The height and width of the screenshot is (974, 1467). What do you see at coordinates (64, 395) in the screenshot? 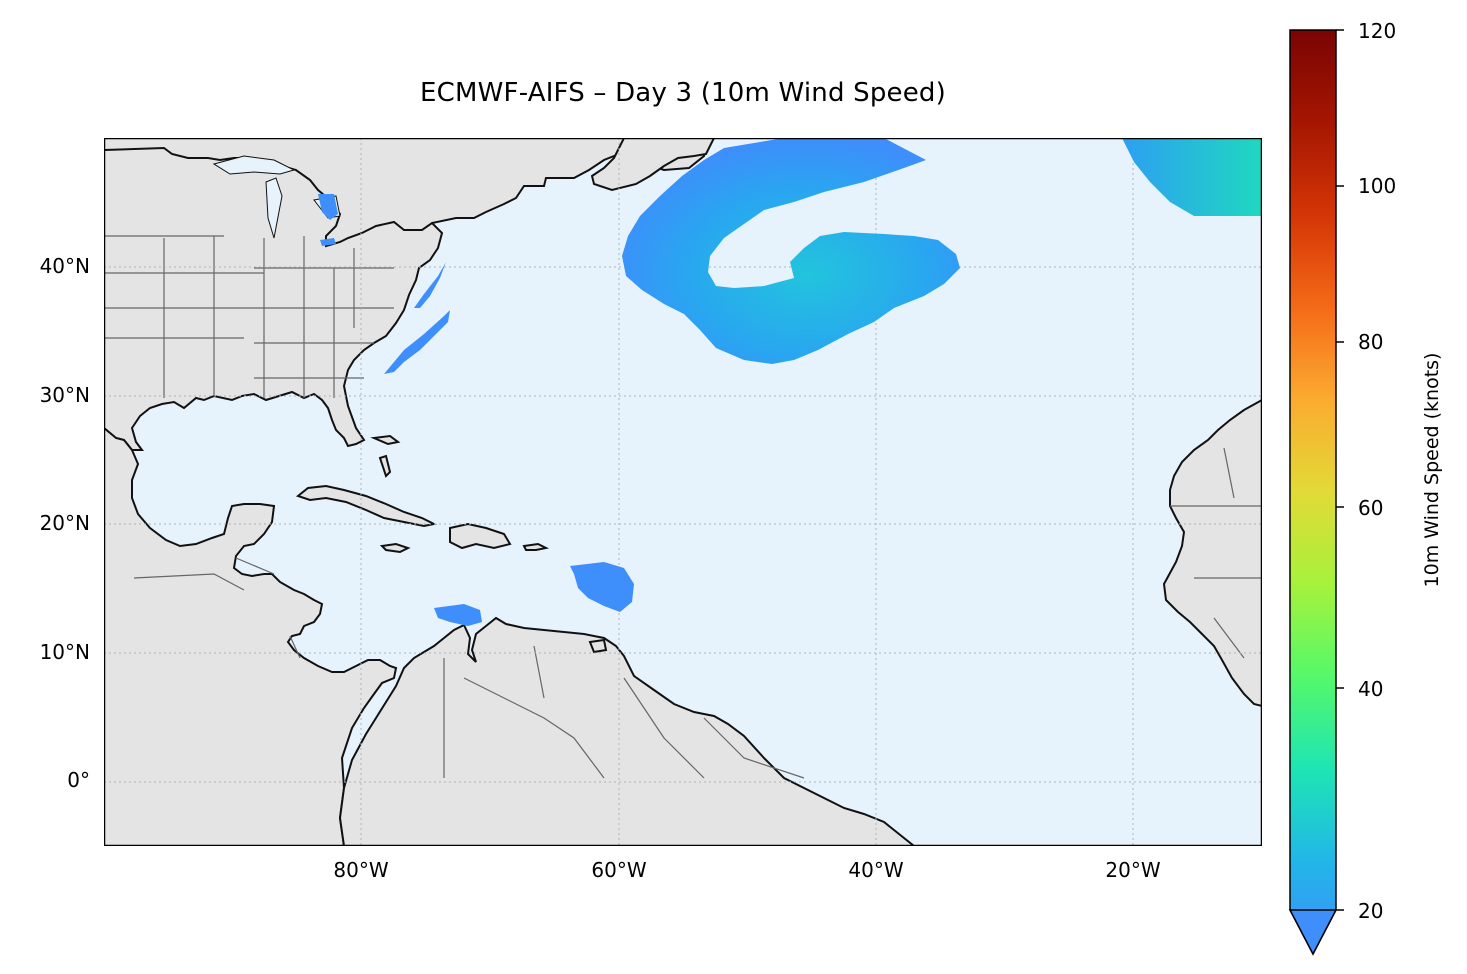
I see `lat-label-30n: 30°N` at bounding box center [64, 395].